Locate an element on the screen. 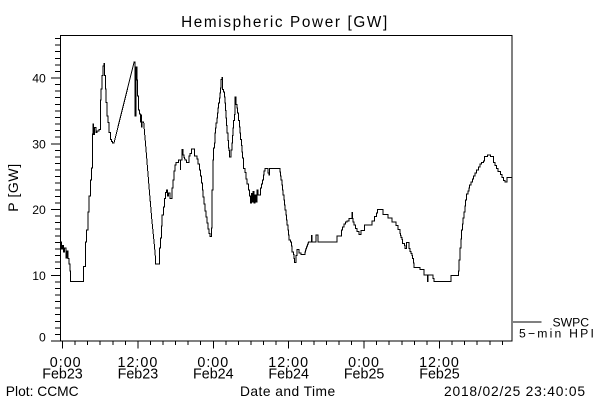 The width and height of the screenshot is (600, 400). svg-text: P [GW] is located at coordinates (13, 187).